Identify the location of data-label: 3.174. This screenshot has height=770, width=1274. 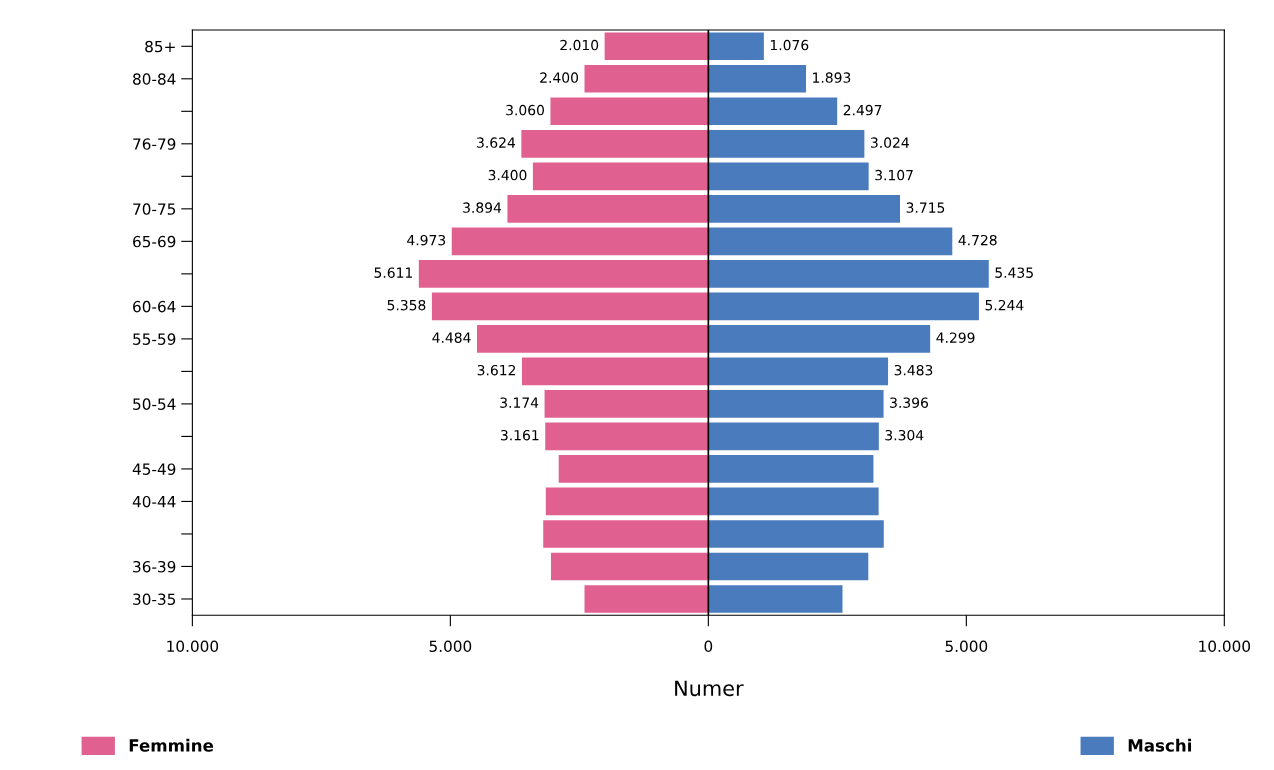
(519, 402).